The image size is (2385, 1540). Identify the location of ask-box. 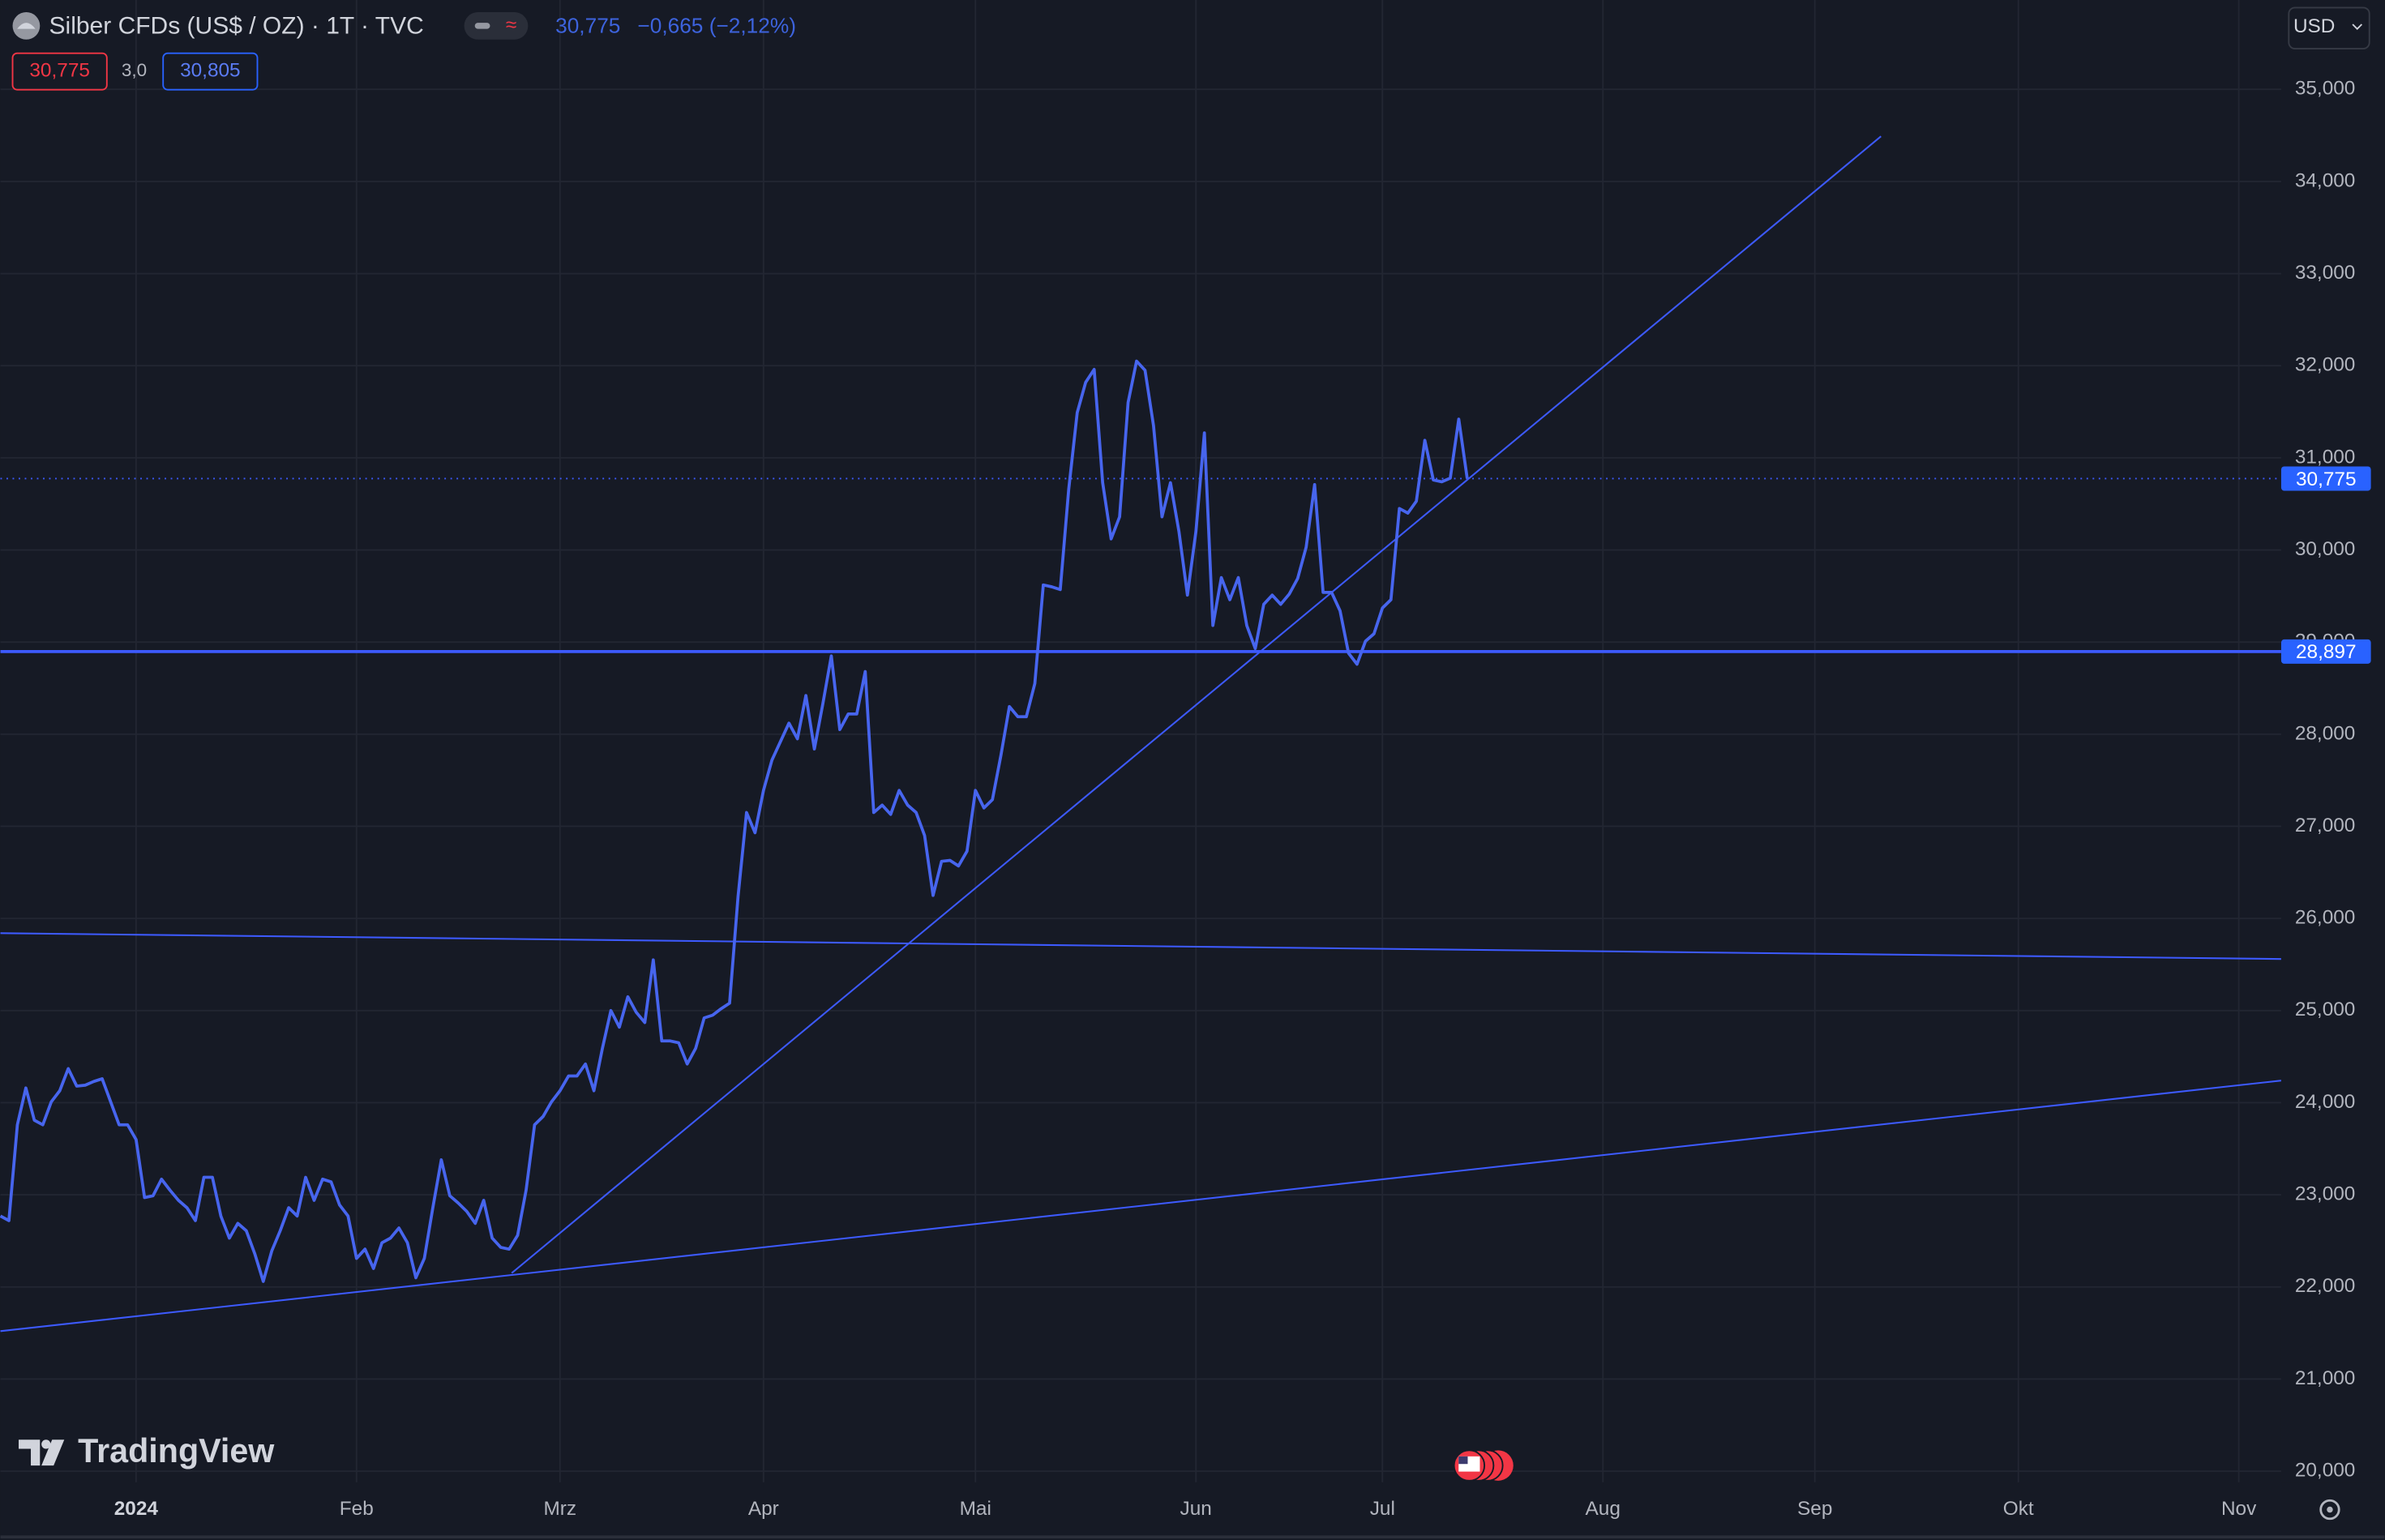
(210, 71).